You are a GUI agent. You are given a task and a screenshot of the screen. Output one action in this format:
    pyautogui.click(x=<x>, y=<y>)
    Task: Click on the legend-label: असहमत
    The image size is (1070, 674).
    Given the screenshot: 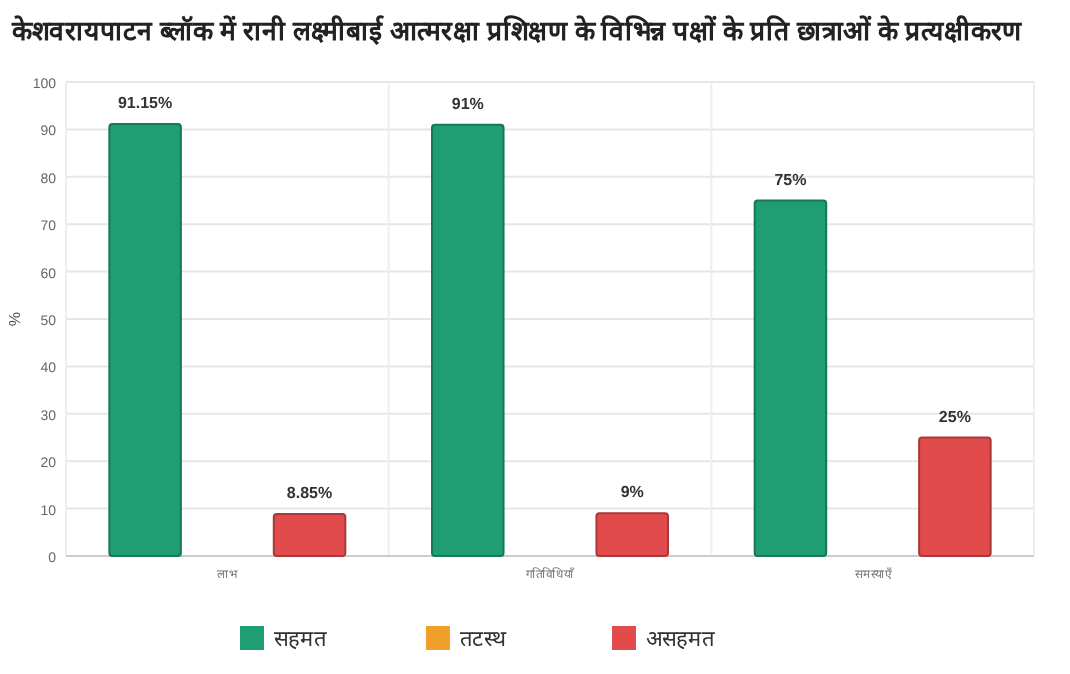 What is the action you would take?
    pyautogui.click(x=681, y=640)
    